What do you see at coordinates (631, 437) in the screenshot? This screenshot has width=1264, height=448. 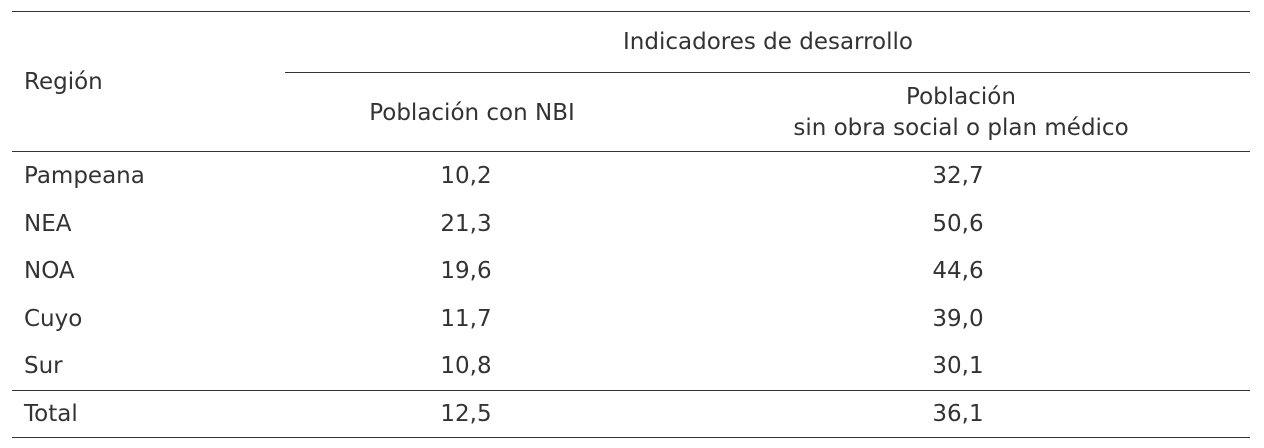 I see `bottom-rule` at bounding box center [631, 437].